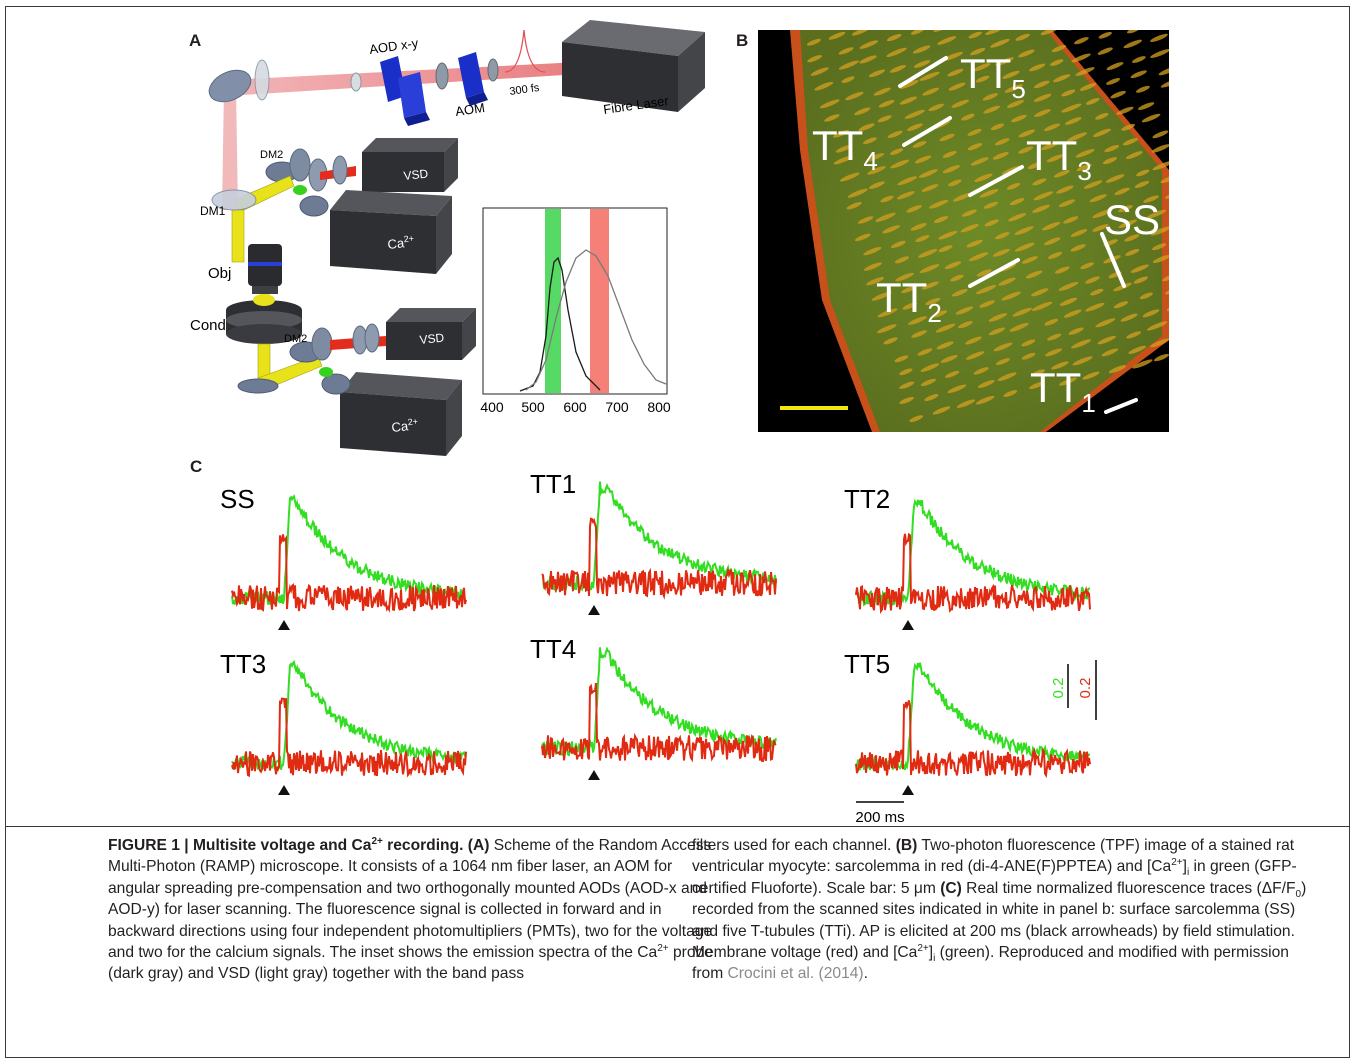 The width and height of the screenshot is (1355, 1062). I want to click on emission-spectra-inset: 400 500 600 700 800, so click(575, 311).